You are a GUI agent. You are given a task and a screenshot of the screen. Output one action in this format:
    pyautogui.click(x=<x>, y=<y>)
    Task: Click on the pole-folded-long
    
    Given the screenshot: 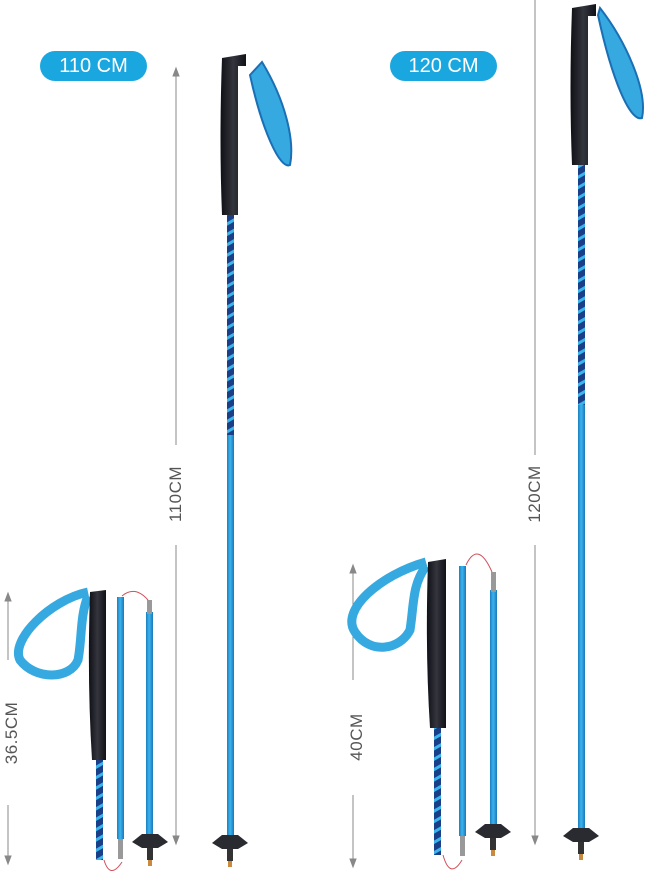 What is the action you would take?
    pyautogui.click(x=429, y=711)
    